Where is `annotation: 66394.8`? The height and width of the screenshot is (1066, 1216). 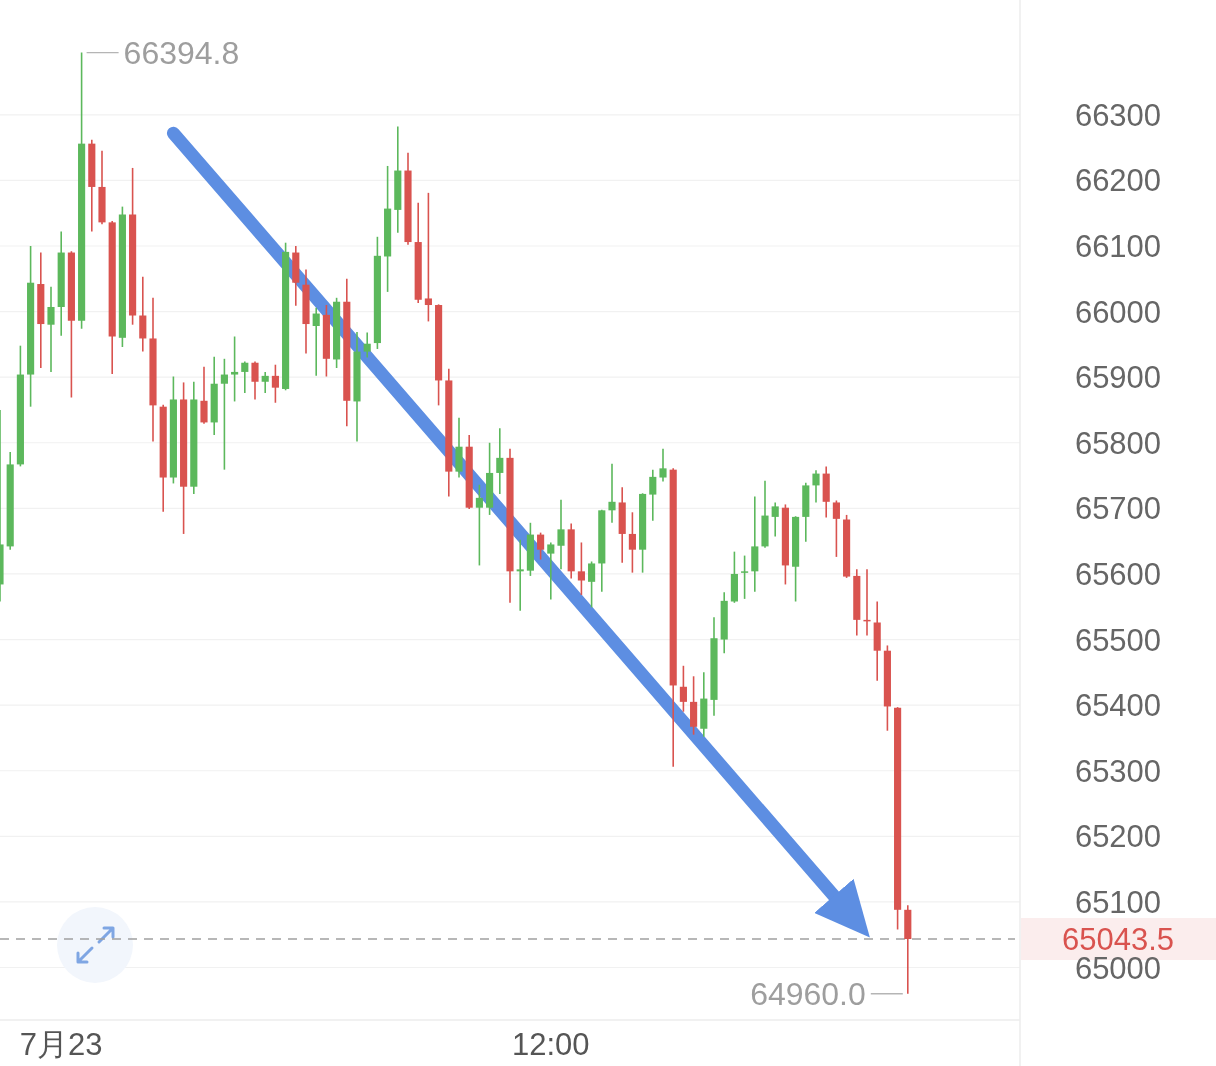
annotation: 66394.8 is located at coordinates (181, 52).